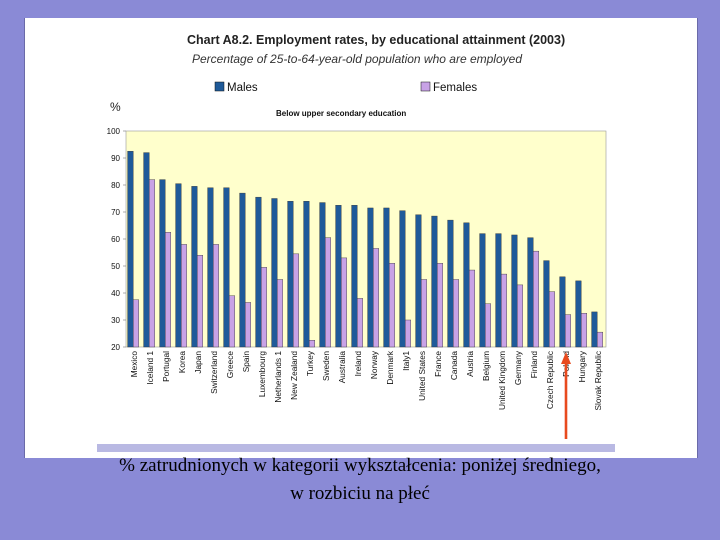 The width and height of the screenshot is (720, 540). What do you see at coordinates (310, 363) in the screenshot?
I see `x-tick-label: Turkey` at bounding box center [310, 363].